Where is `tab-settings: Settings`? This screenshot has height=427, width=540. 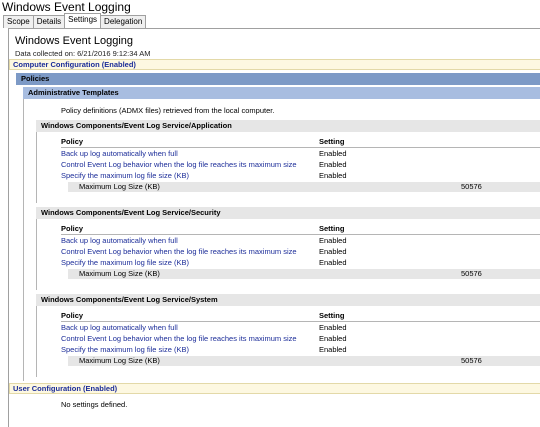 tab-settings: Settings is located at coordinates (83, 20).